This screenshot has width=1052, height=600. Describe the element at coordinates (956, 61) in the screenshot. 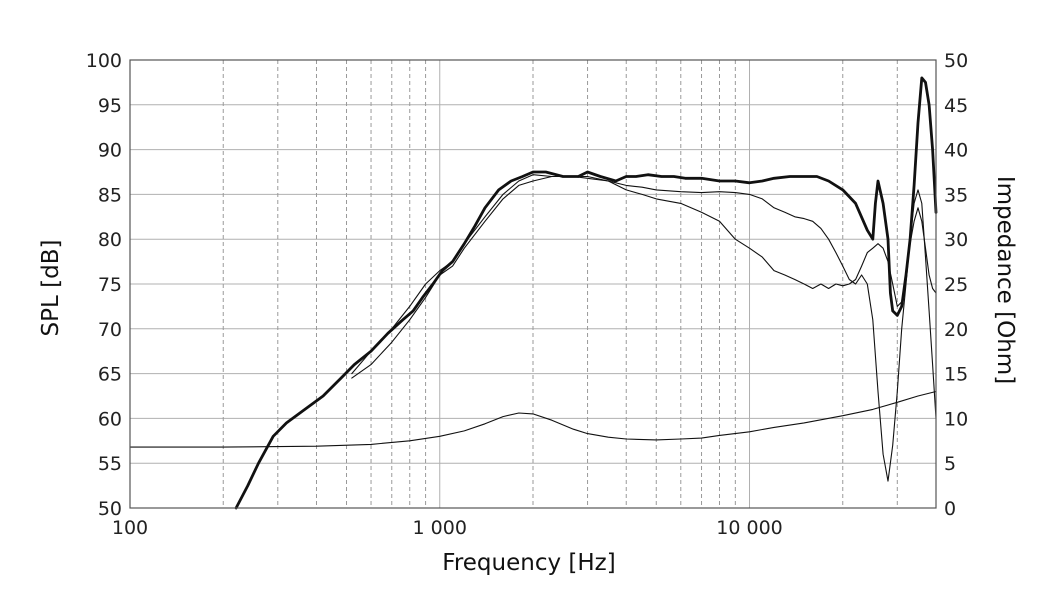

I see `y2-tick-label: 50` at that location.